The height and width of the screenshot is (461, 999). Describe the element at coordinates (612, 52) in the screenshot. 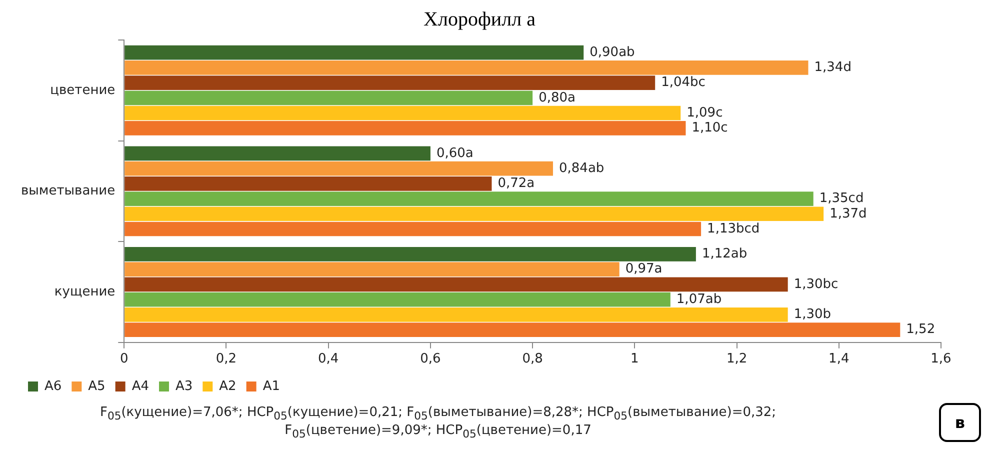

I see `data-label: 0,90ab` at that location.